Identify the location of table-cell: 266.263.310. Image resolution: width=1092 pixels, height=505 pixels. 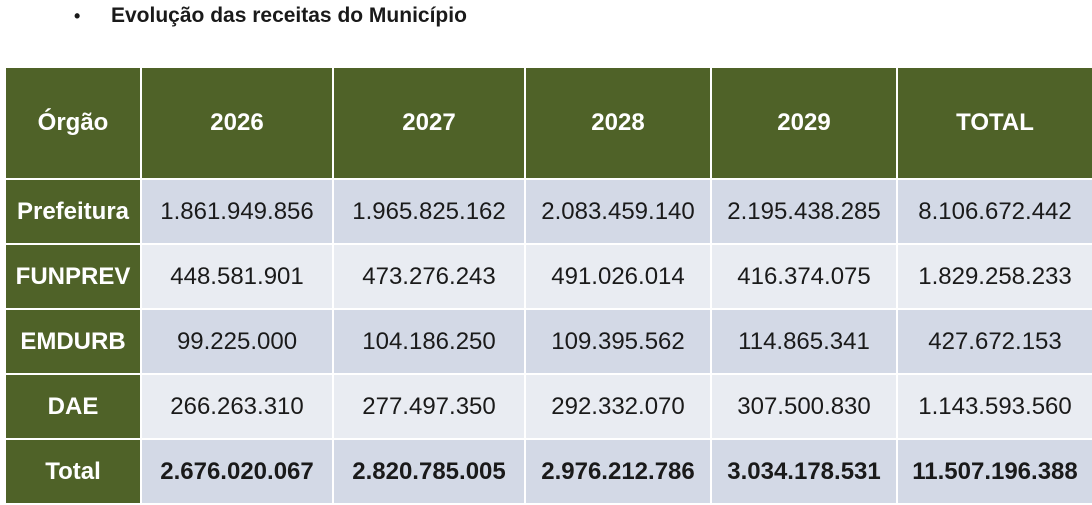
(237, 406).